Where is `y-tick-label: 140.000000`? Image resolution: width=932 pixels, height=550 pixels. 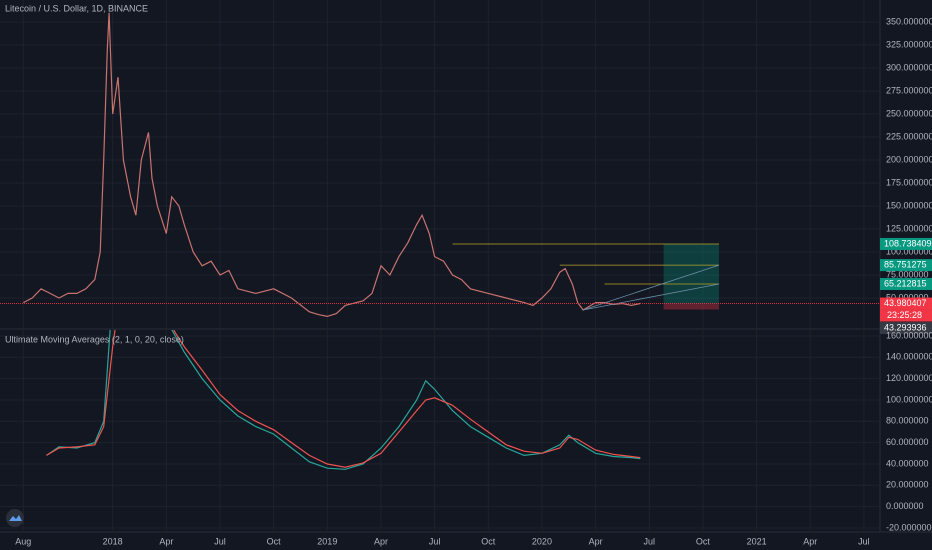 y-tick-label: 140.000000 is located at coordinates (909, 357).